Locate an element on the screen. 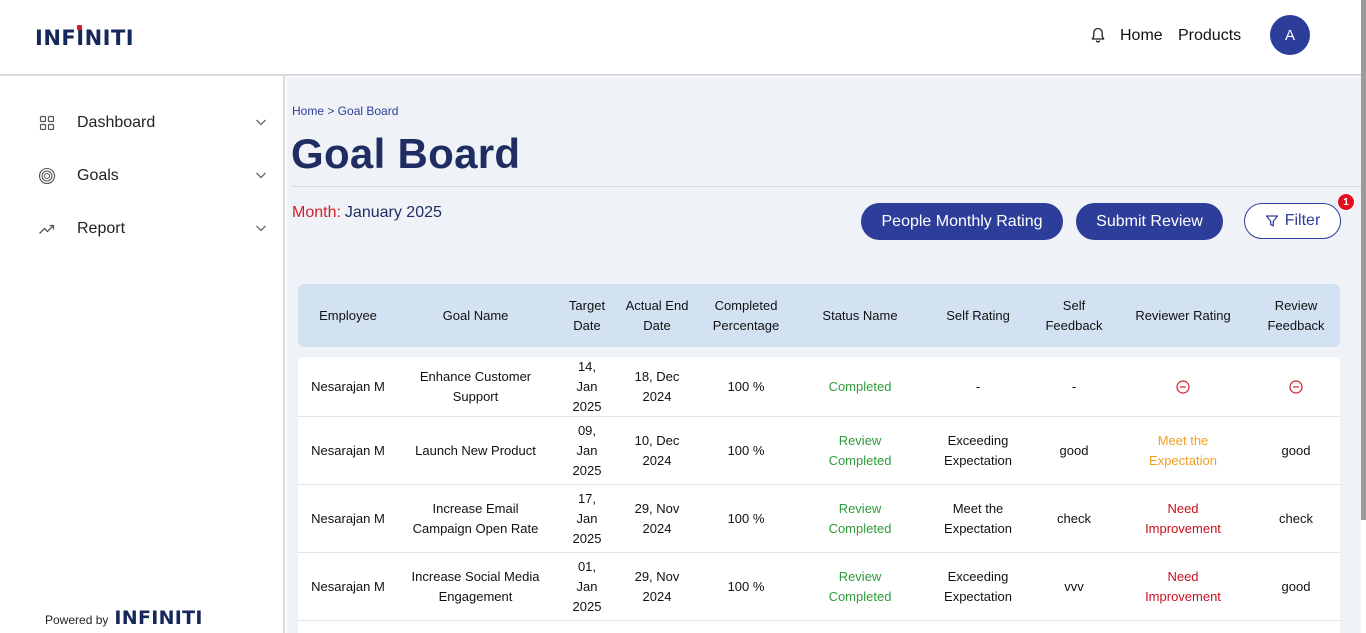 This screenshot has width=1366, height=633. scrollbar is located at coordinates (1363, 260).